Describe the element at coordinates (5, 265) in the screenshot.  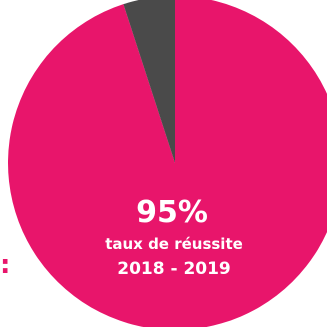
I see `side-colon-mark: :` at that location.